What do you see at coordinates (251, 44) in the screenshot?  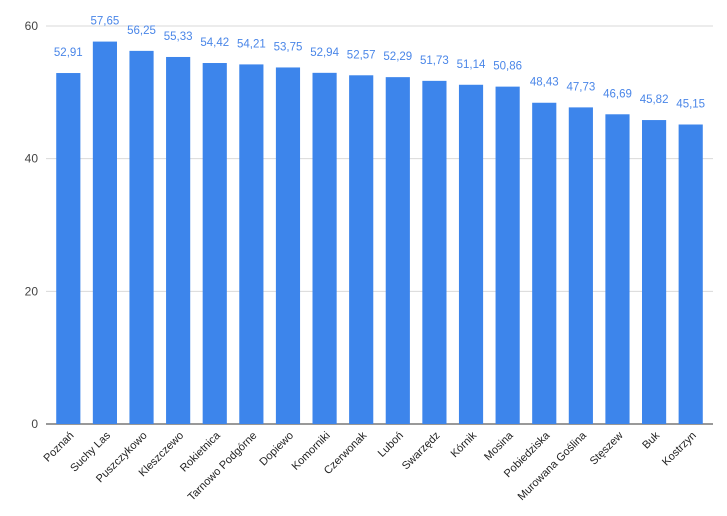 I see `data-label: 54,21` at bounding box center [251, 44].